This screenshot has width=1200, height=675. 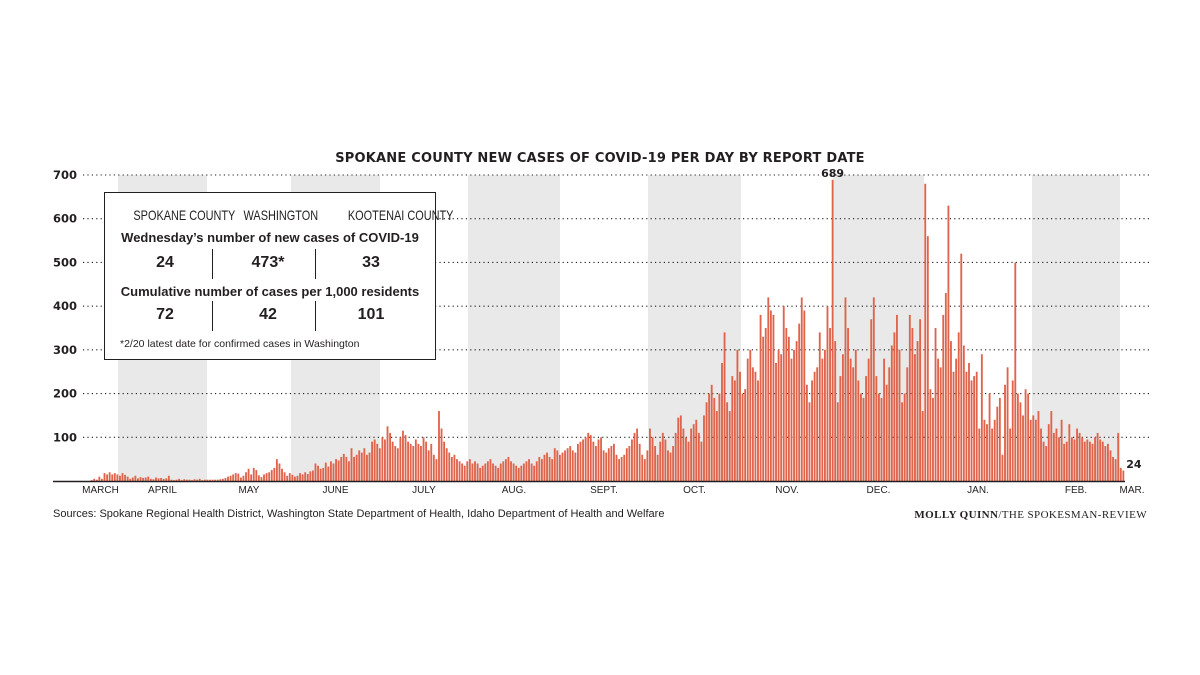 I want to click on month-label: JULY, so click(x=424, y=490).